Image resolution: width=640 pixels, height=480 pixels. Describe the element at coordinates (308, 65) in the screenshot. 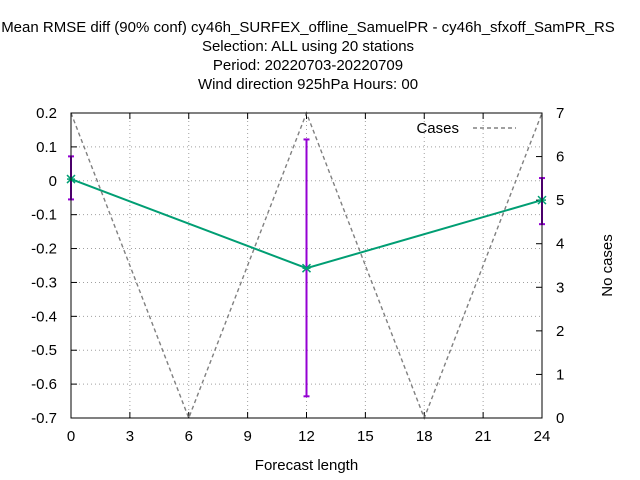

I see `title-line-3: Period: 20220703-20220709` at that location.